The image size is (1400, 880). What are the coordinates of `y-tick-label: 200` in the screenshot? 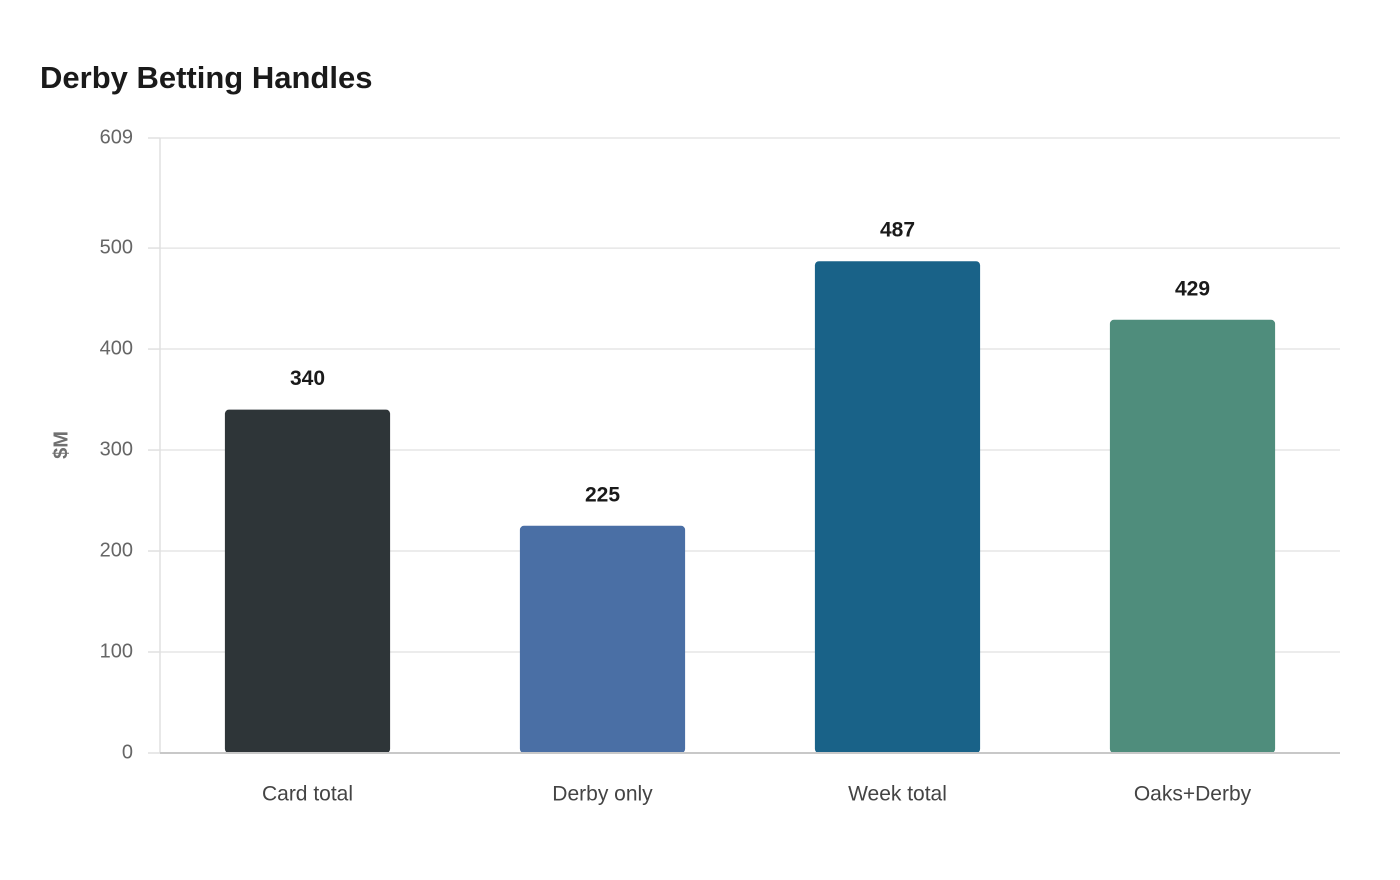 It's located at (116, 550).